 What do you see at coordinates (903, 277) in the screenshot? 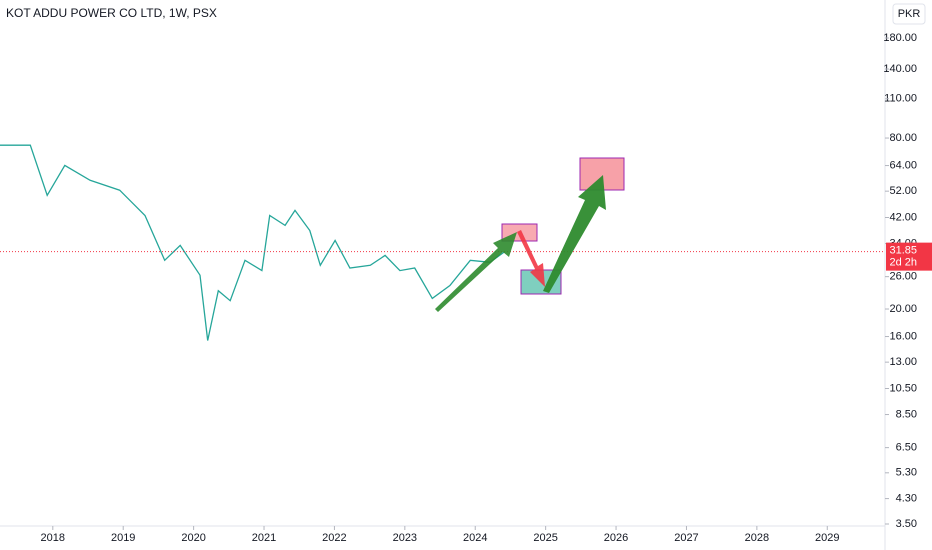
I see `y-tick-label: 26.00` at bounding box center [903, 277].